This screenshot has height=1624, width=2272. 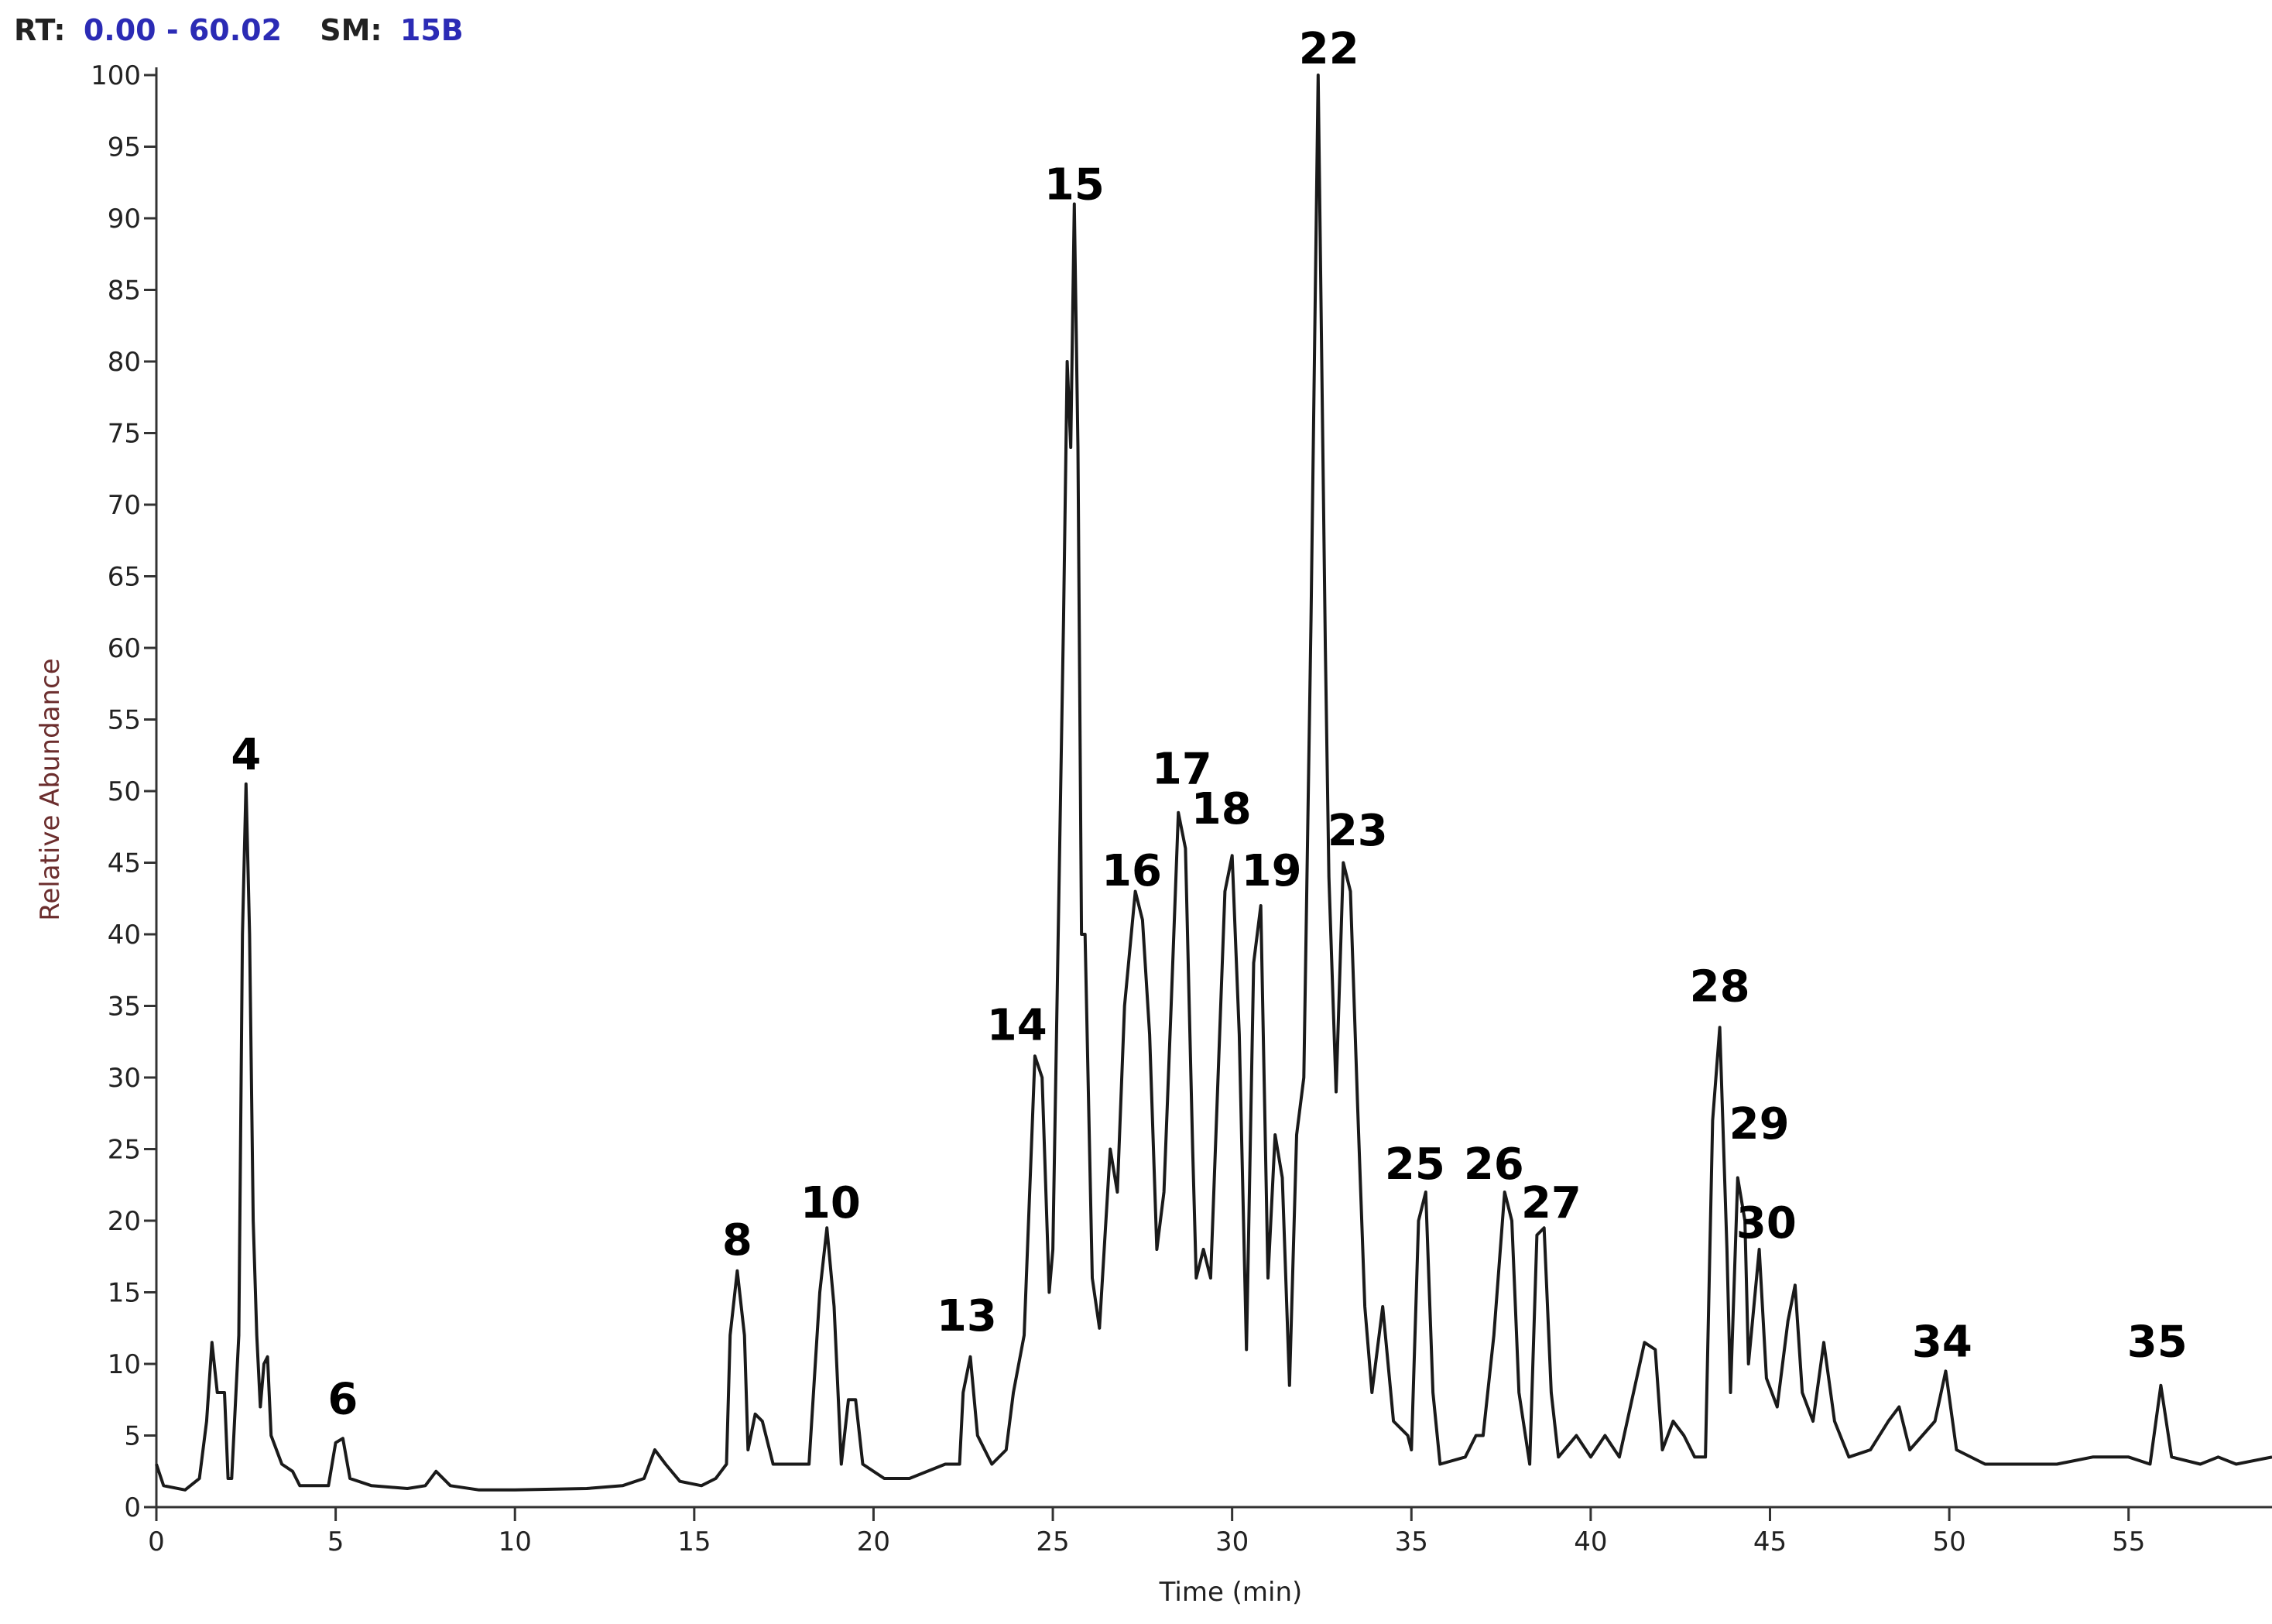 What do you see at coordinates (156, 1541) in the screenshot?
I see `x-tick-label: 0` at bounding box center [156, 1541].